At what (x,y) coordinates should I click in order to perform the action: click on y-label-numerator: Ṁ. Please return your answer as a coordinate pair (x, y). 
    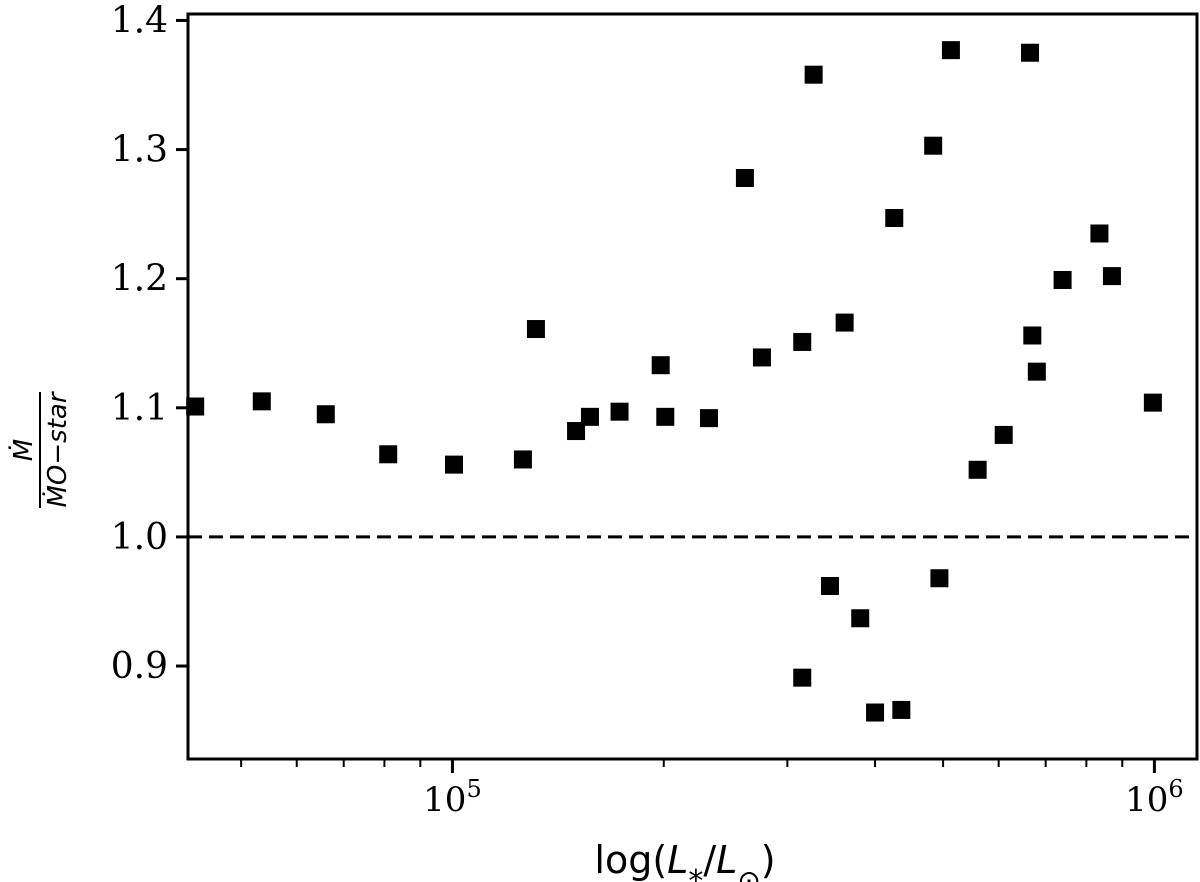
    Looking at the image, I should click on (23, 450).